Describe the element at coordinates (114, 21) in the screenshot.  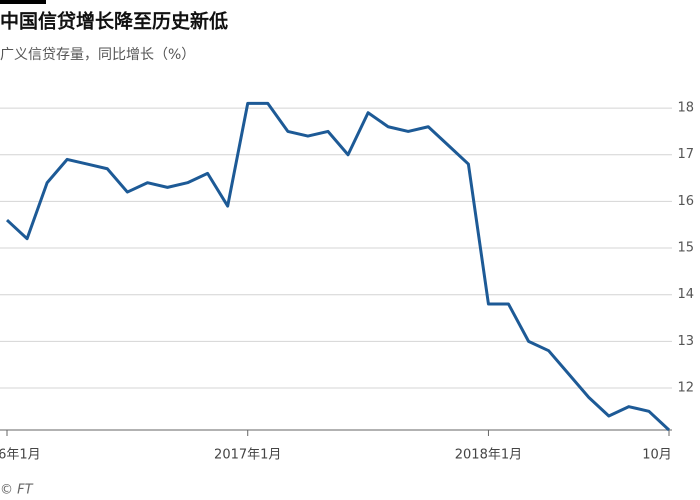
I see `chart-title: 中国信贷增长降至历史新低` at that location.